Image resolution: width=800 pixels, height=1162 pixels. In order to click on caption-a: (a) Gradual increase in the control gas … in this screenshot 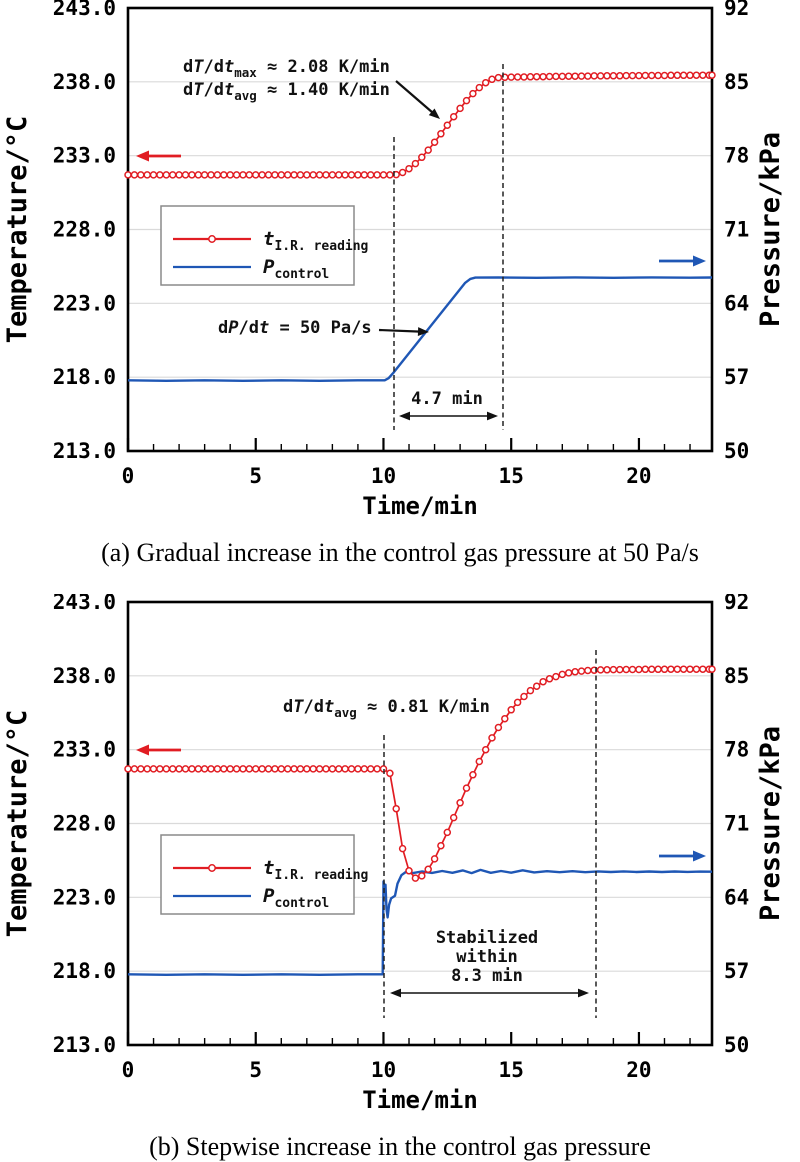, I will do `click(400, 552)`.